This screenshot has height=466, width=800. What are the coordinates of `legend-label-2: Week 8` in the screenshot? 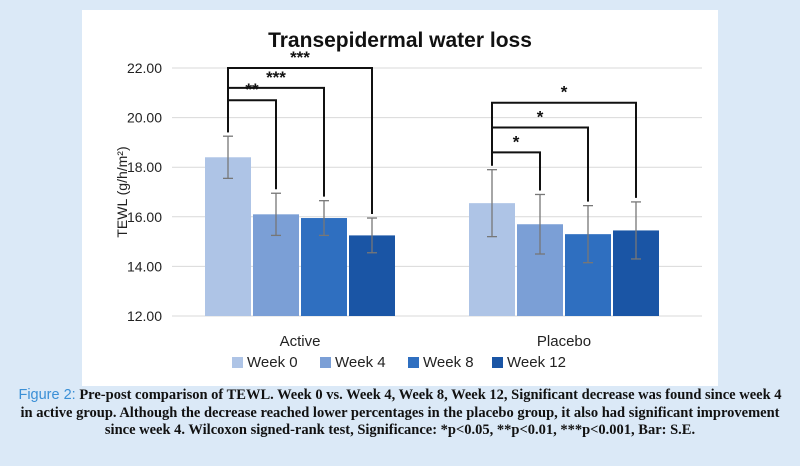 It's located at (448, 362).